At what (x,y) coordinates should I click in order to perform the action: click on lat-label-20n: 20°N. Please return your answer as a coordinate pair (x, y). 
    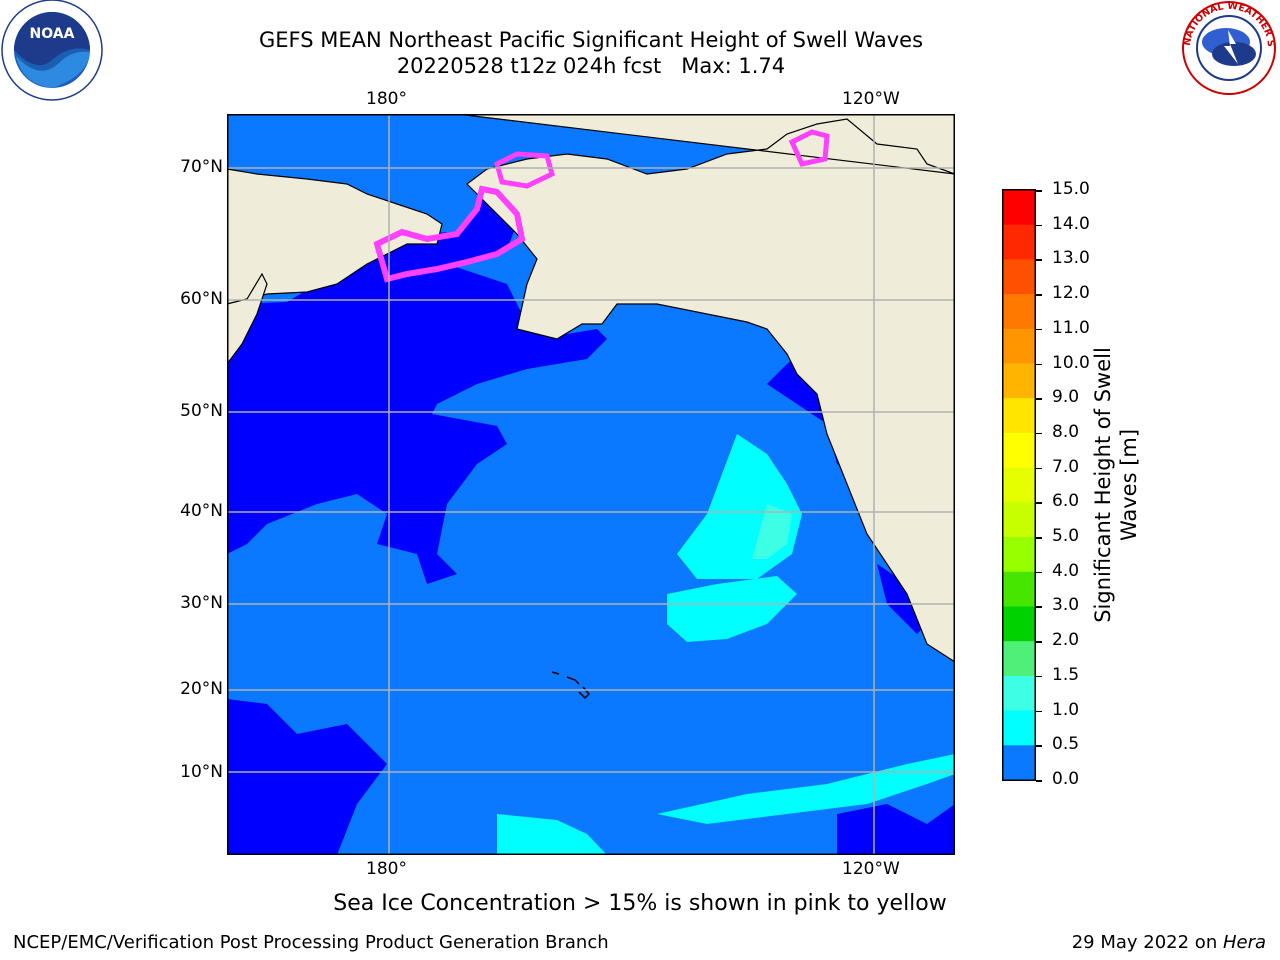
    Looking at the image, I should click on (201, 689).